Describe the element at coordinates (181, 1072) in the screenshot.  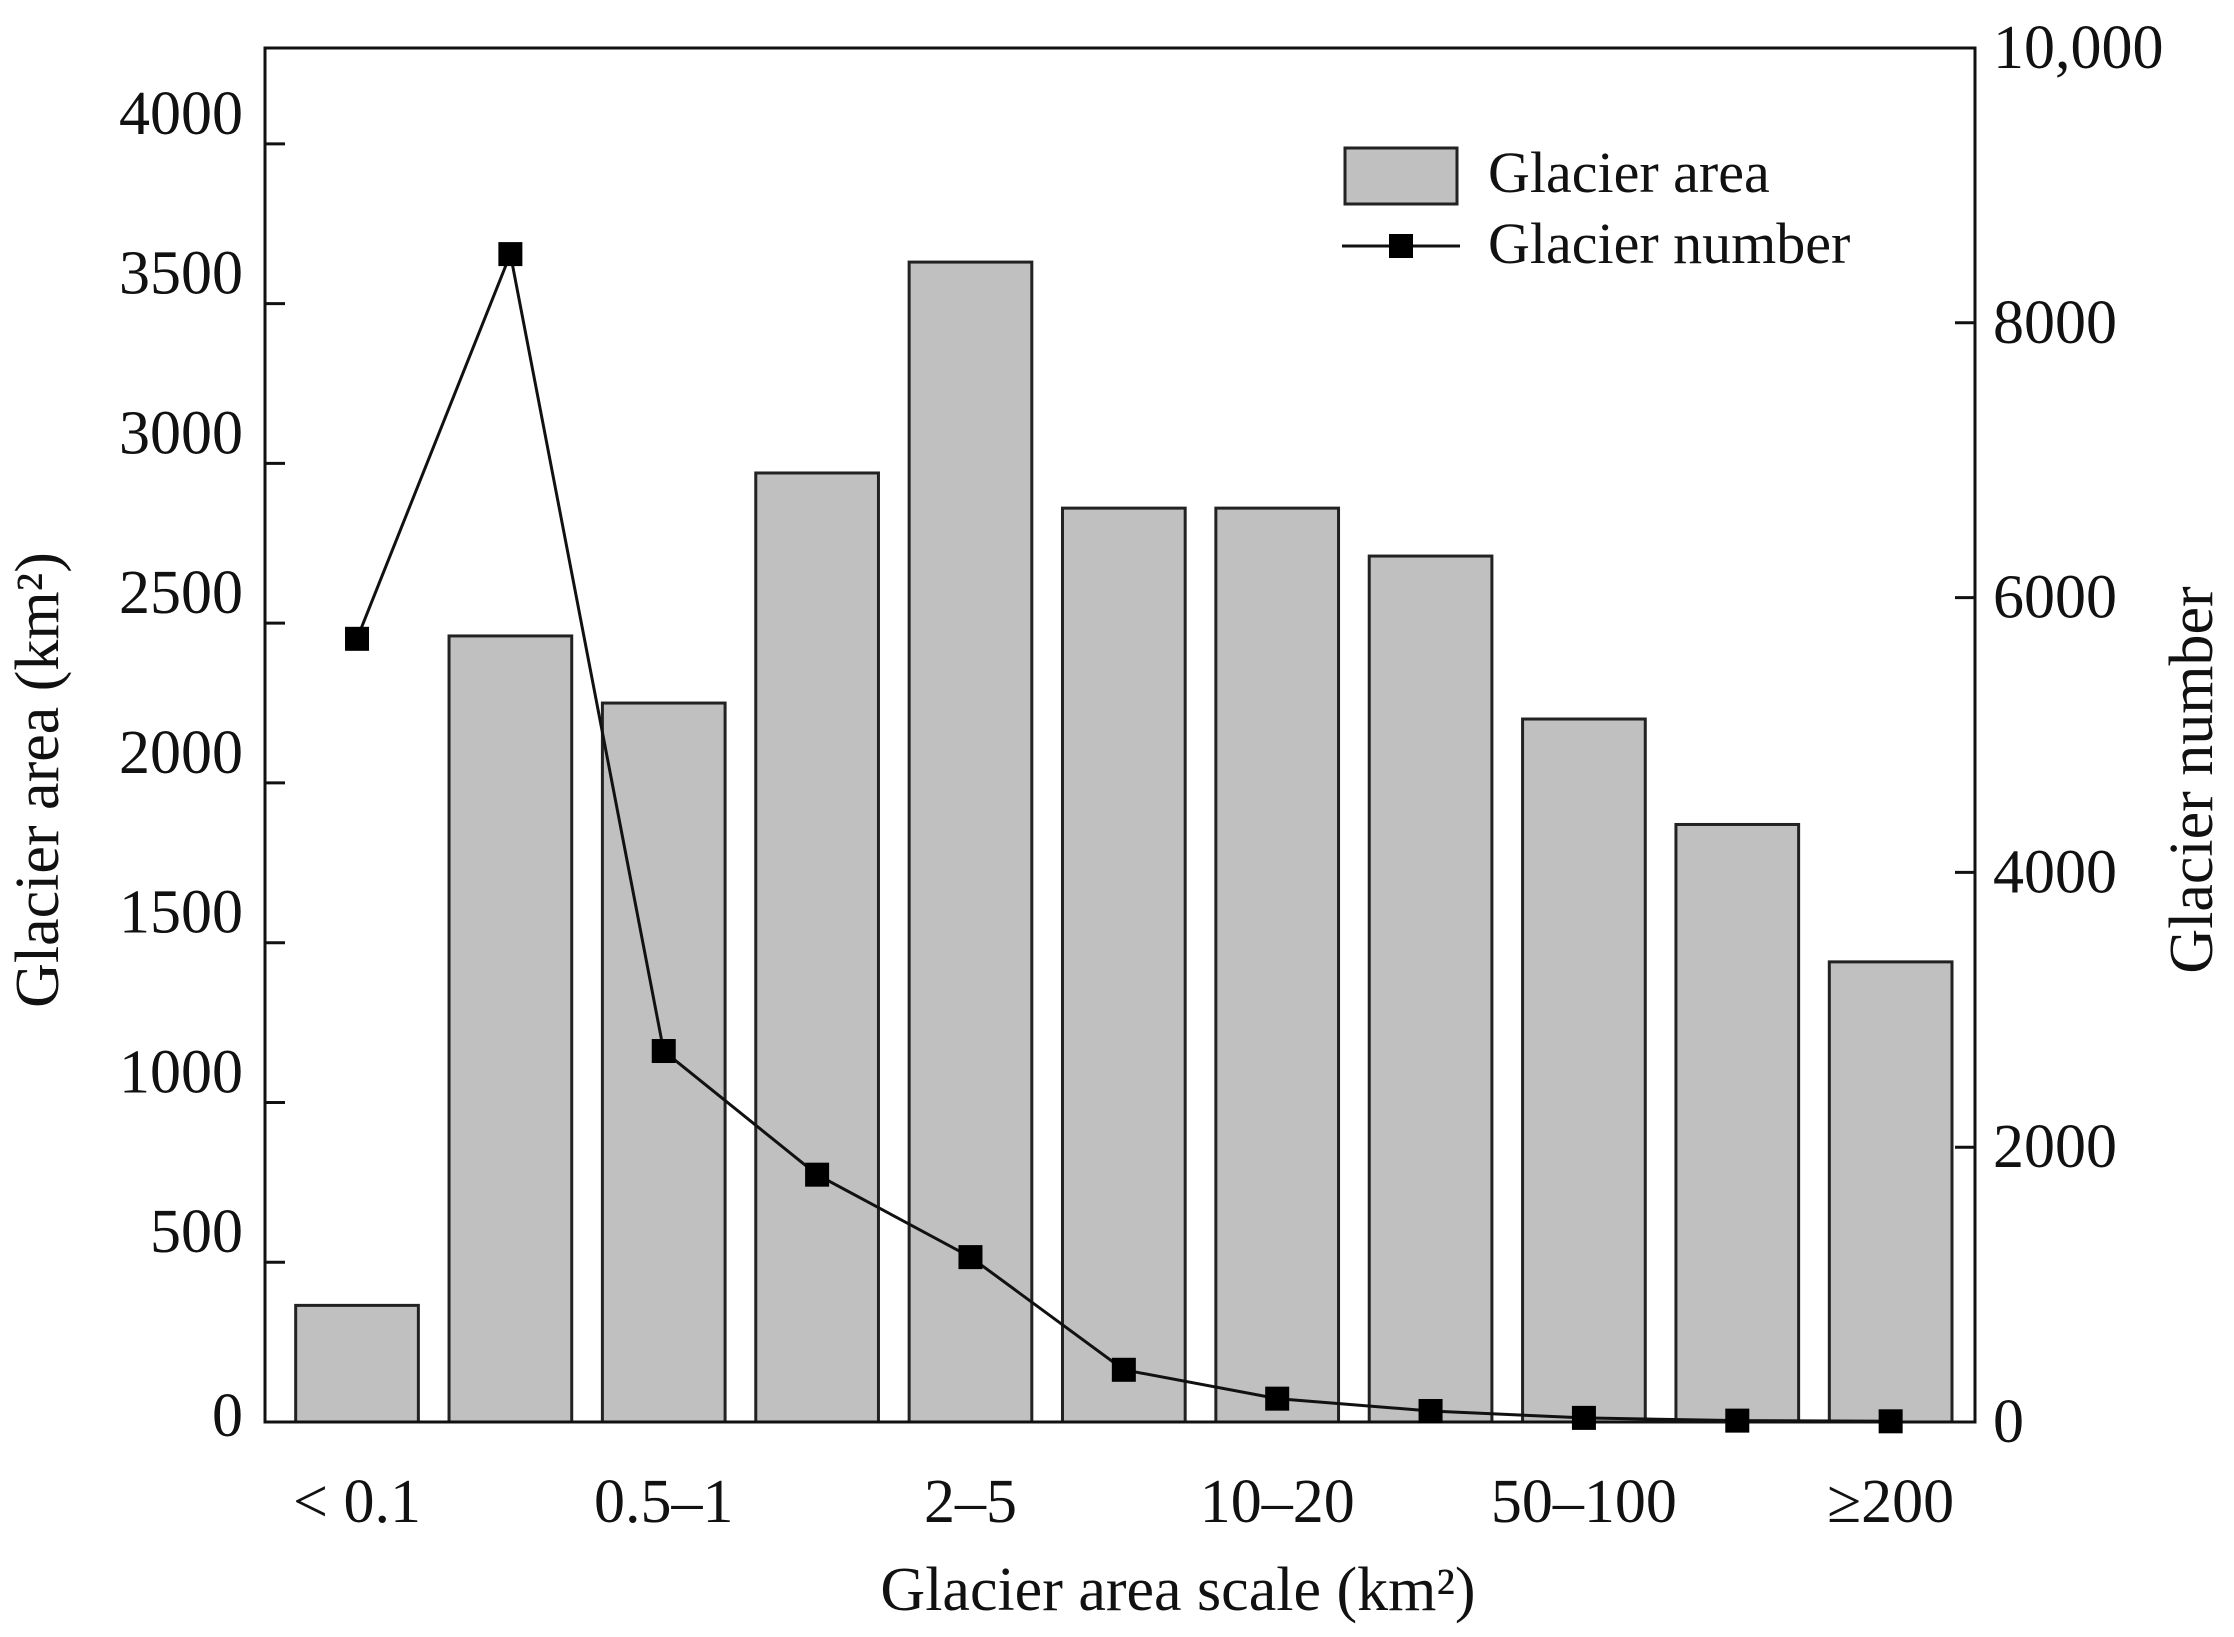
I see `y-tick-label-2: 1000` at that location.